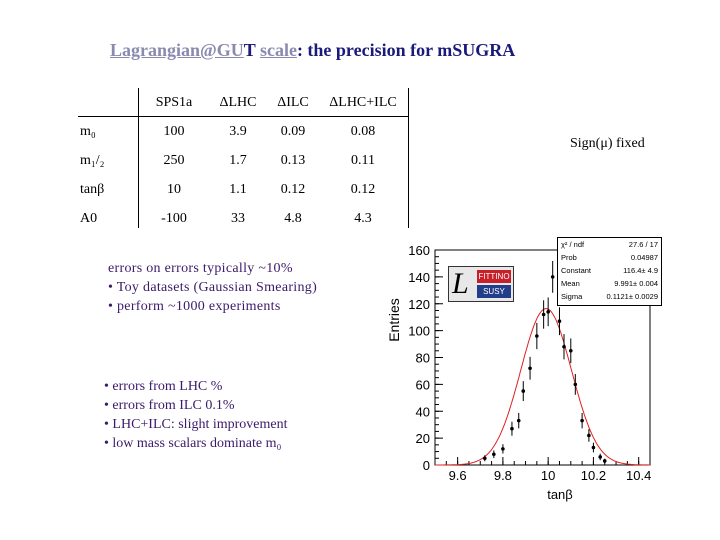  What do you see at coordinates (363, 102) in the screenshot?
I see `table-header: ΔLHC+ILC` at bounding box center [363, 102].